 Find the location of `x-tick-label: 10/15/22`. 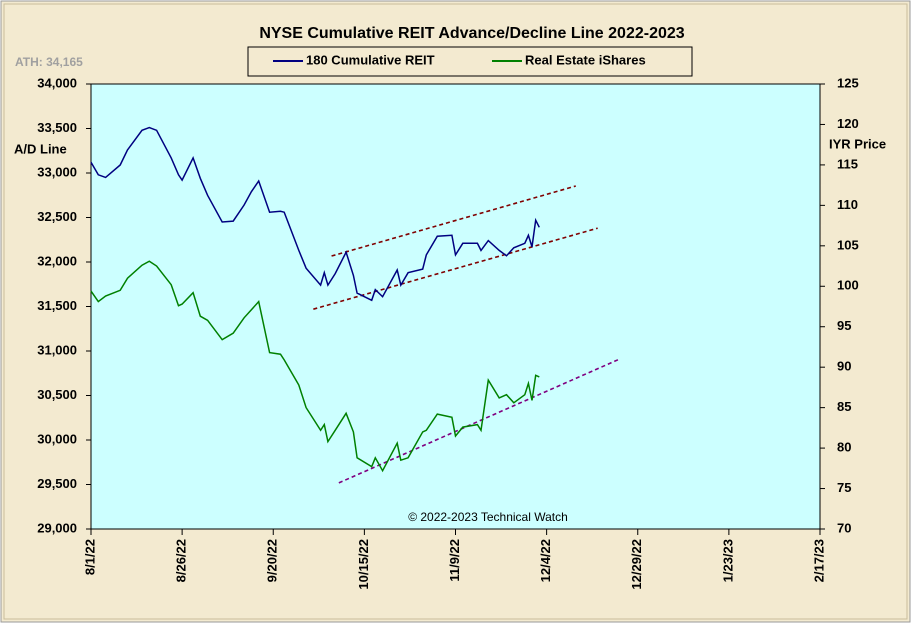

x-tick-label: 10/15/22 is located at coordinates (363, 564).